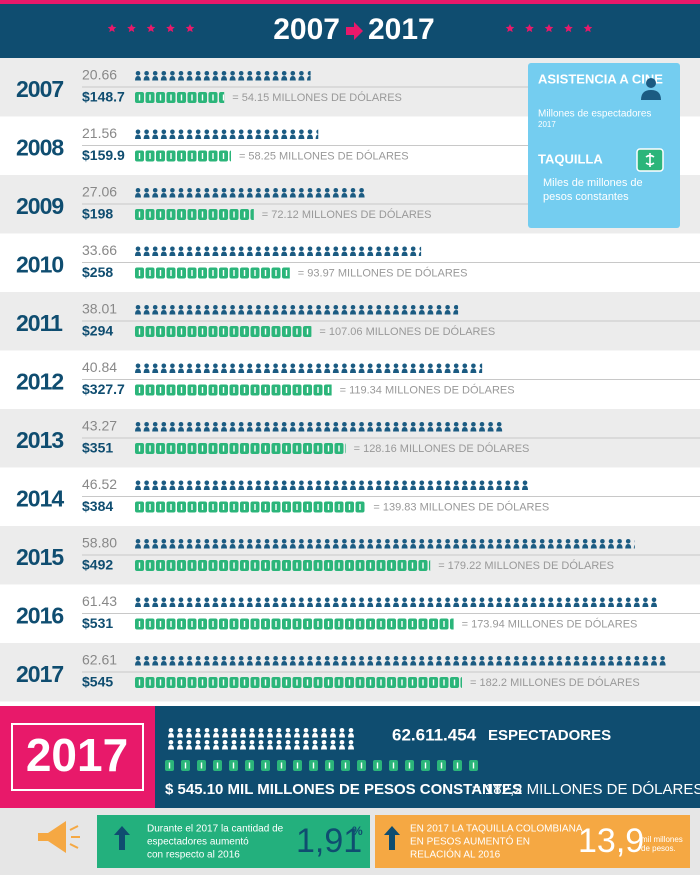  Describe the element at coordinates (77, 757) in the screenshot. I see `summary-year-frame` at that location.